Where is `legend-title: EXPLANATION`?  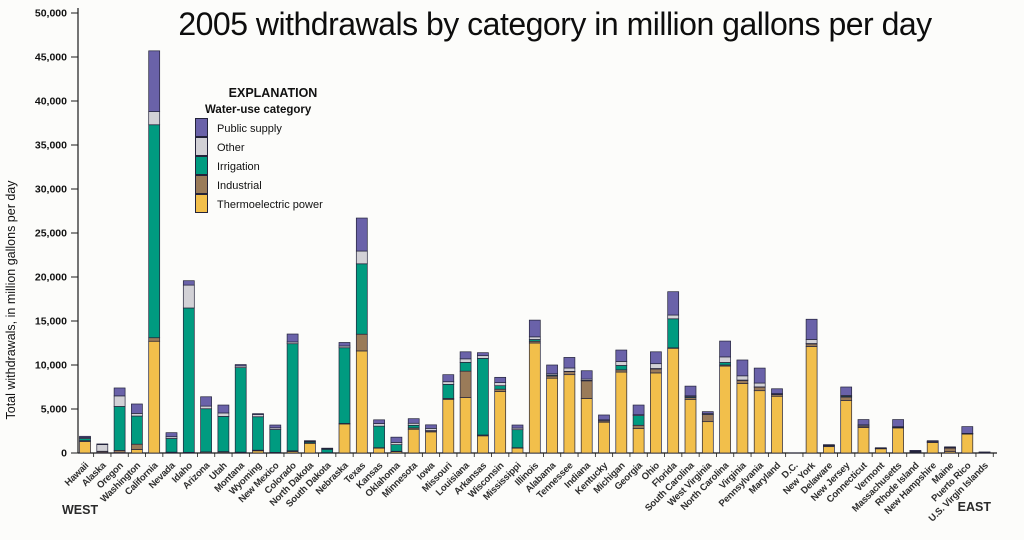
legend-title: EXPLANATION is located at coordinates (273, 93).